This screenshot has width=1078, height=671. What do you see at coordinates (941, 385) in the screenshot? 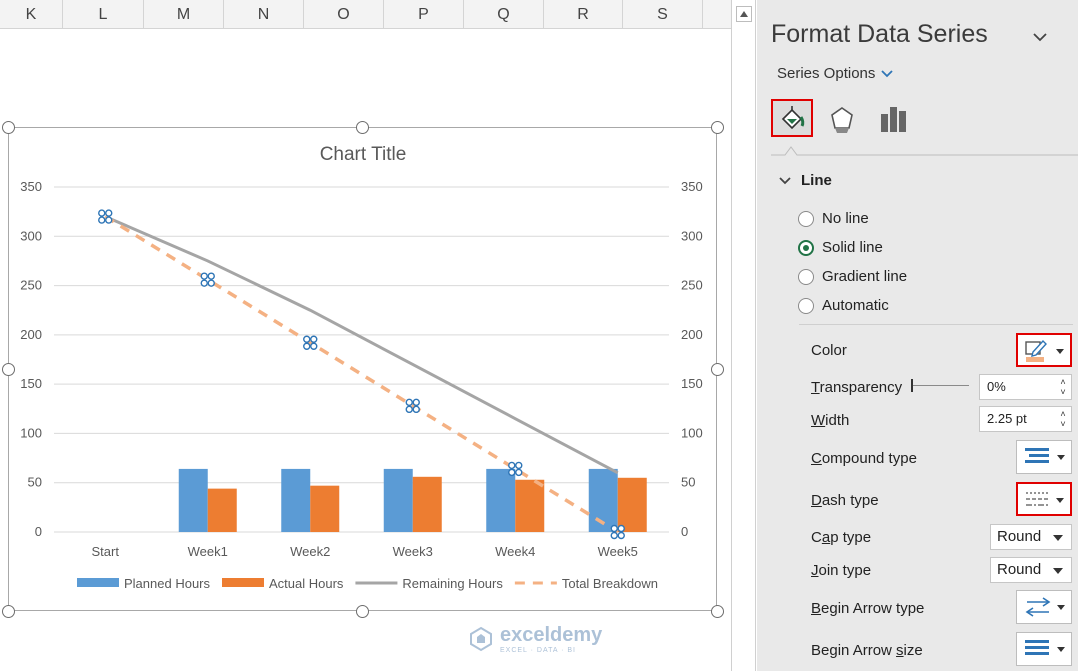
I see `transparency-slider-track` at bounding box center [941, 385].